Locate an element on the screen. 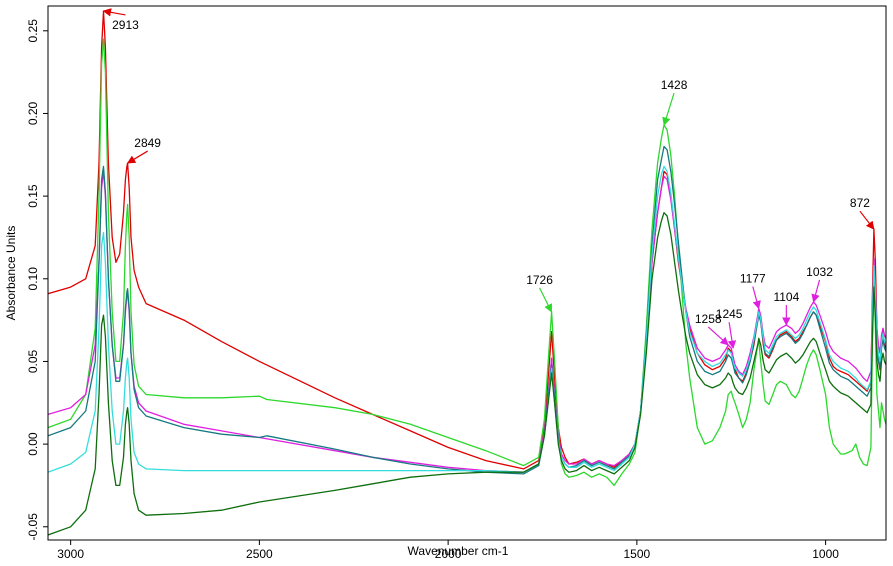 The width and height of the screenshot is (893, 566). peak-annotation: 872 is located at coordinates (862, 213).